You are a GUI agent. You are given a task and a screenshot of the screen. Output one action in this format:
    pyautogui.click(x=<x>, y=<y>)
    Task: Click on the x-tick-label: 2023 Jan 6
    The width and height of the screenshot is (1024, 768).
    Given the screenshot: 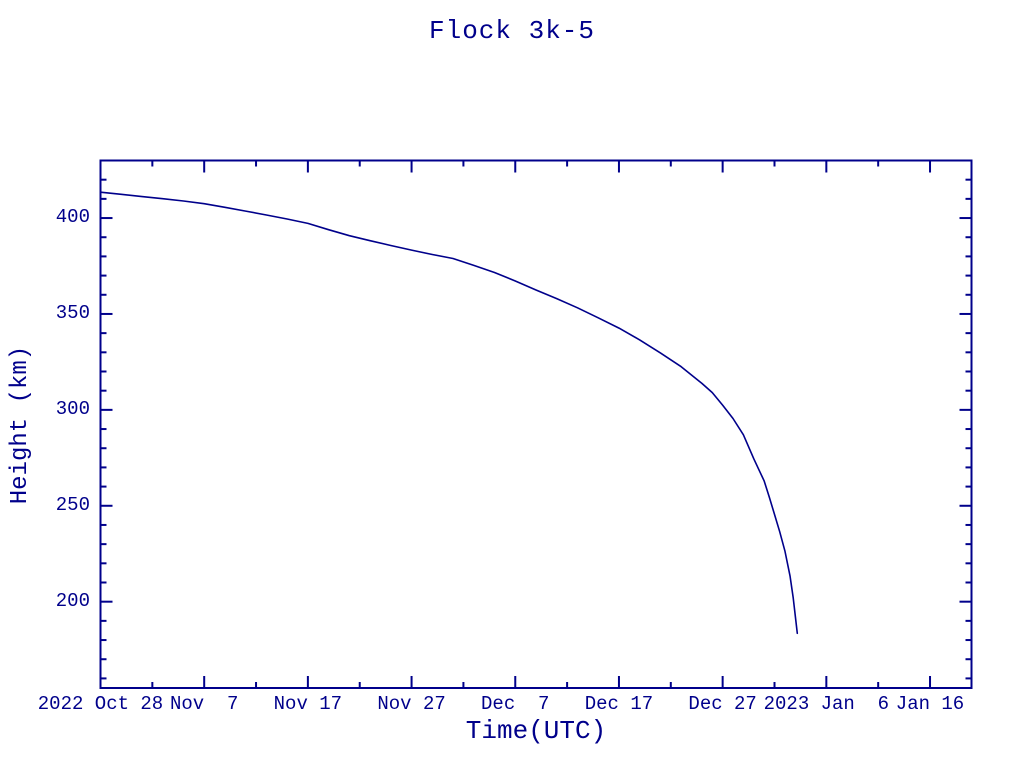 What is the action you would take?
    pyautogui.click(x=826, y=704)
    